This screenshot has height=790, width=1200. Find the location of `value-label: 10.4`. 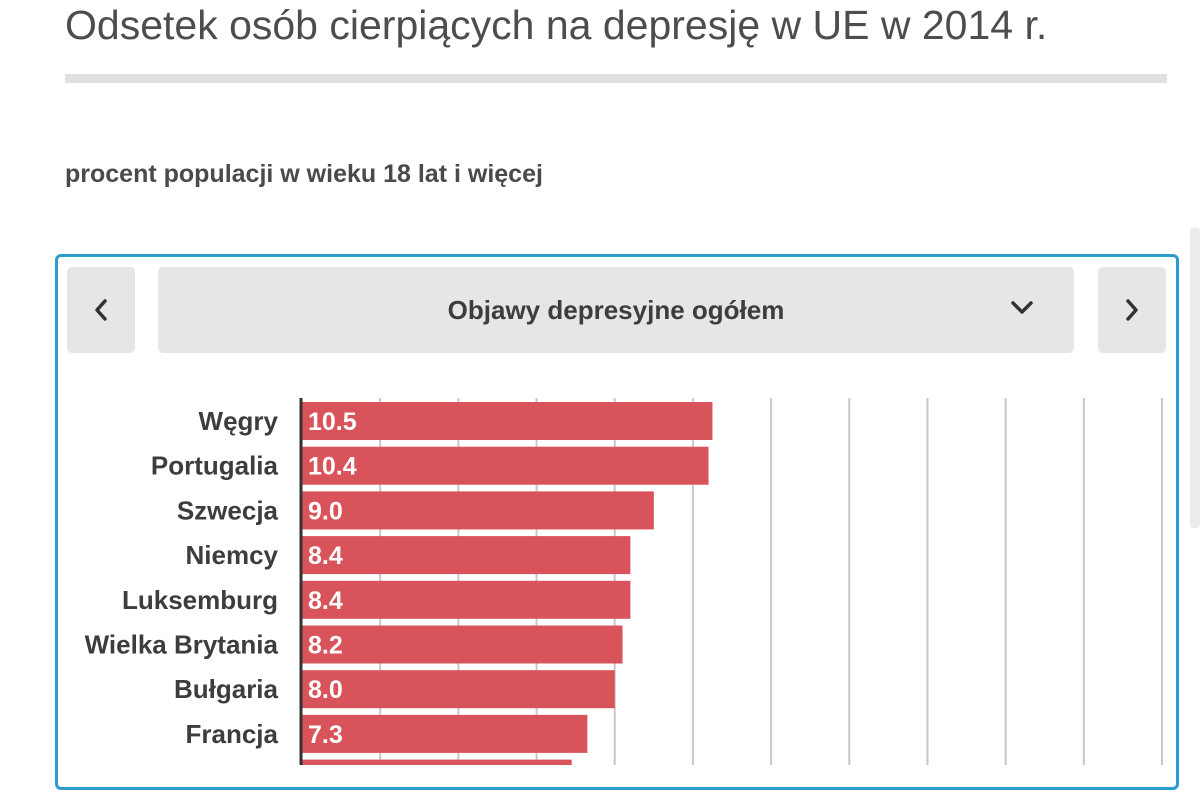

value-label: 10.4 is located at coordinates (332, 467).